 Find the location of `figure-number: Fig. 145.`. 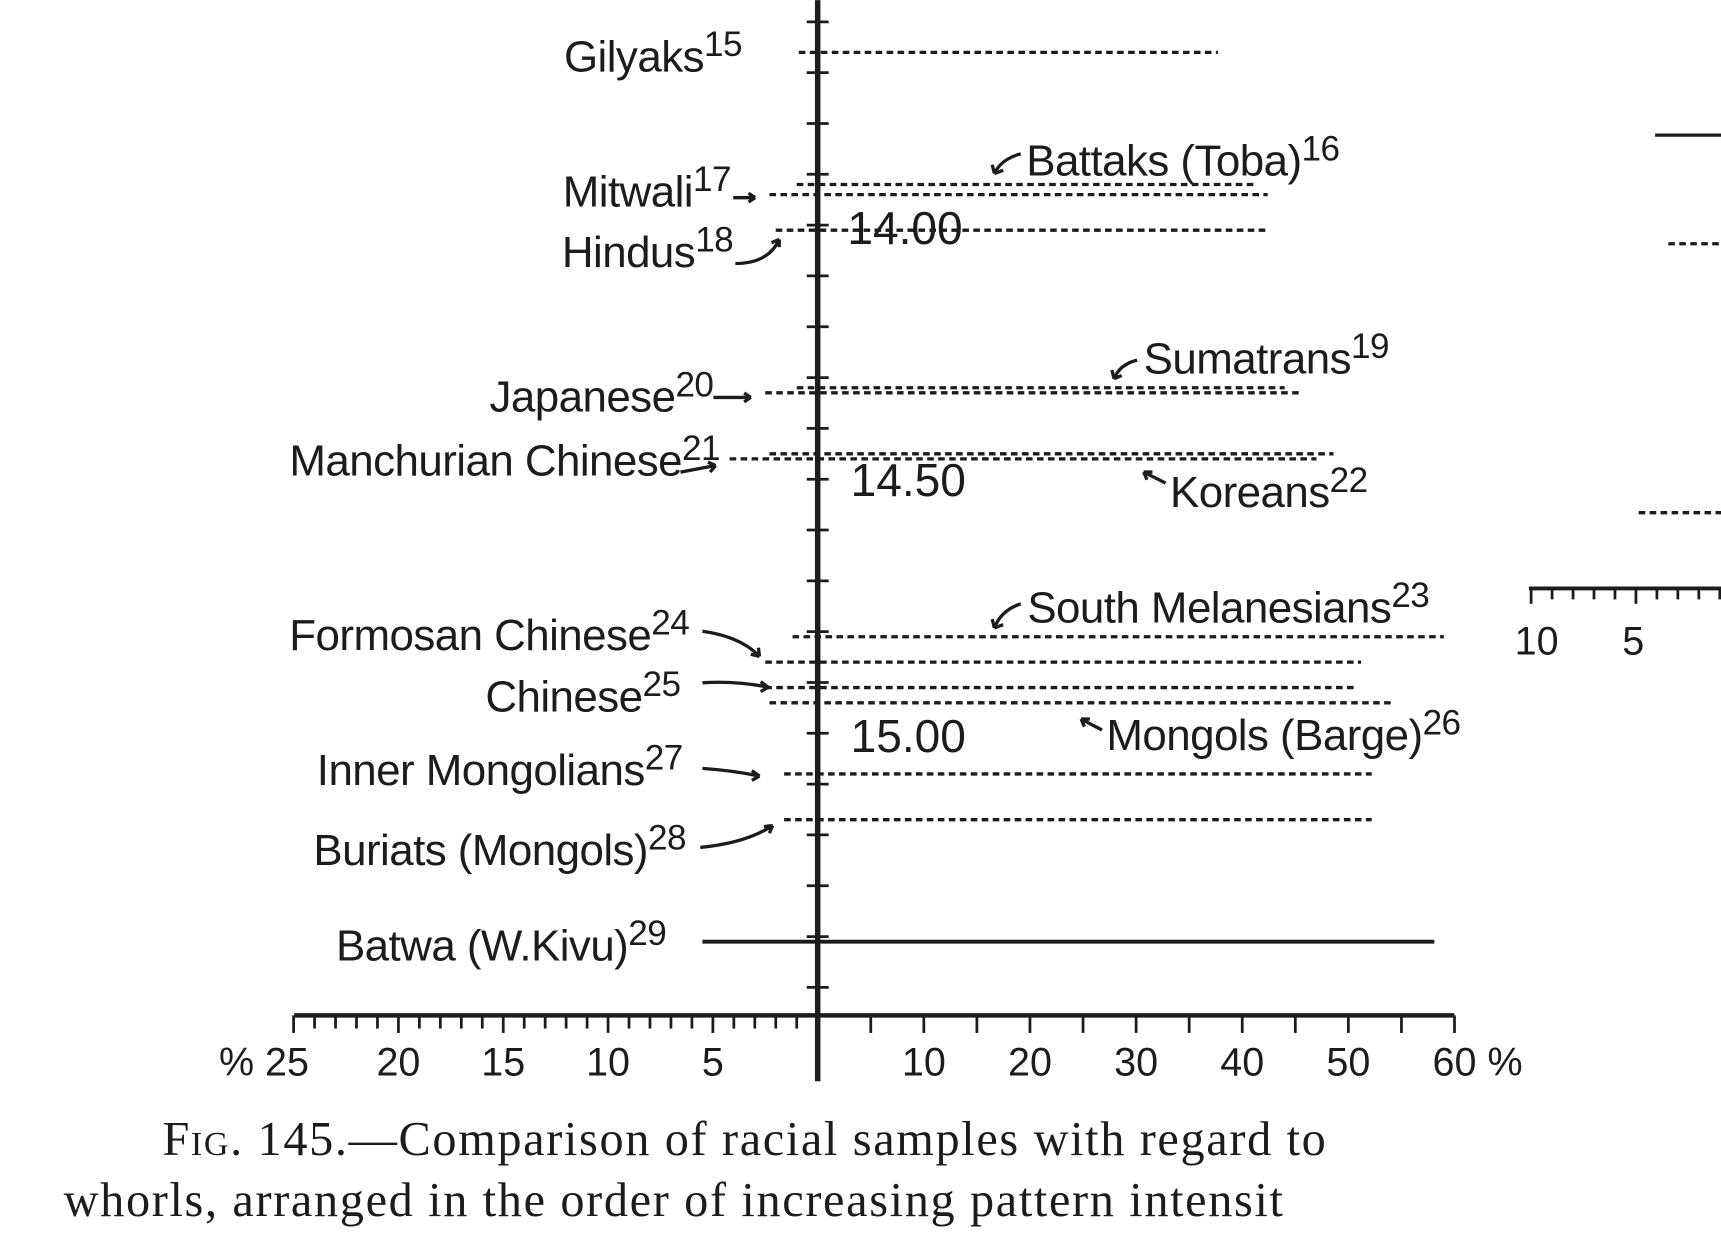

figure-number: Fig. 145. is located at coordinates (255, 1139).